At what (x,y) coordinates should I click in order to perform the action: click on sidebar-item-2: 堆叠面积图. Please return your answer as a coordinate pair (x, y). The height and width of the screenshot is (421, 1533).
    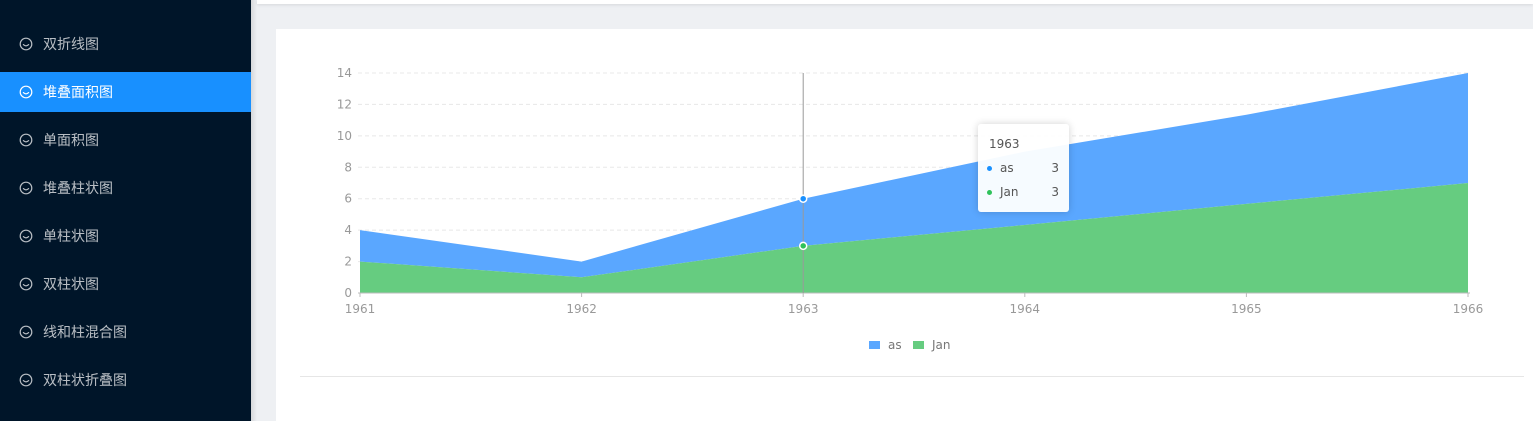
    Looking at the image, I should click on (125, 92).